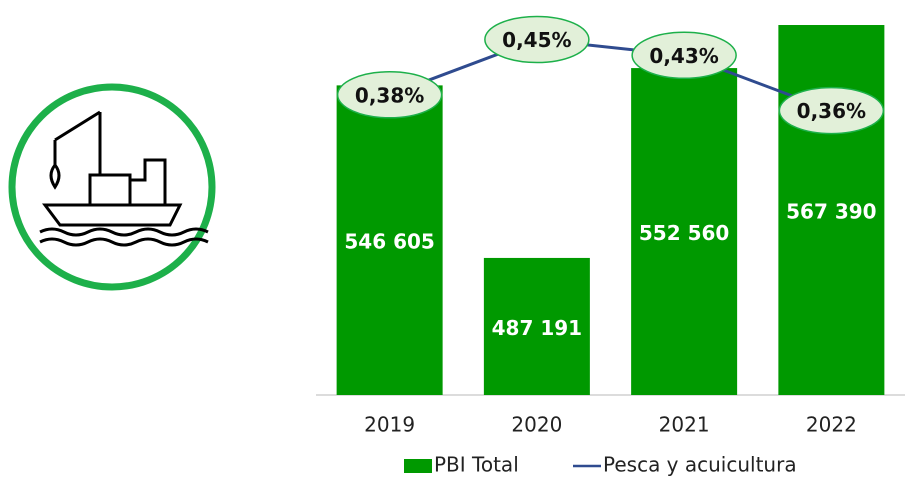 The width and height of the screenshot is (909, 480). I want to click on bar-value-label: 552 560, so click(684, 233).